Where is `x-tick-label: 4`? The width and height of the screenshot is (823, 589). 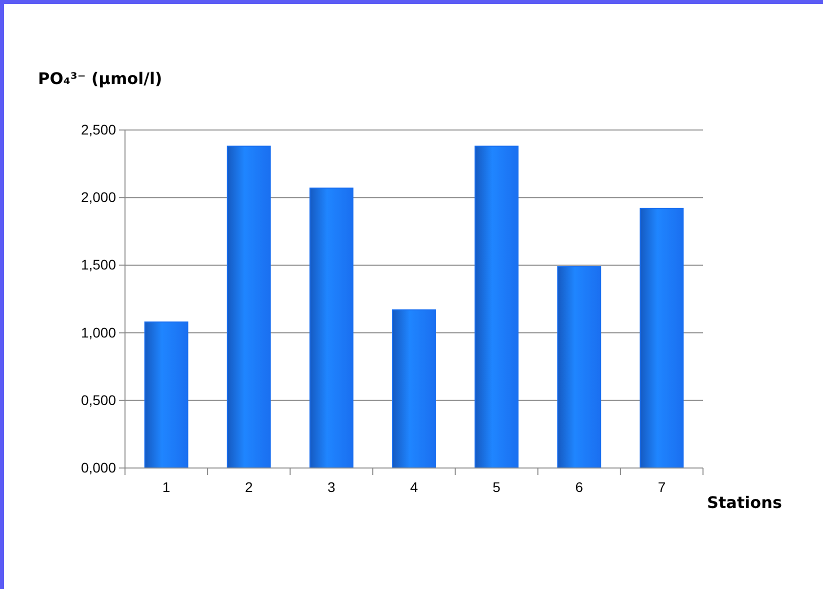
x-tick-label: 4 is located at coordinates (414, 486).